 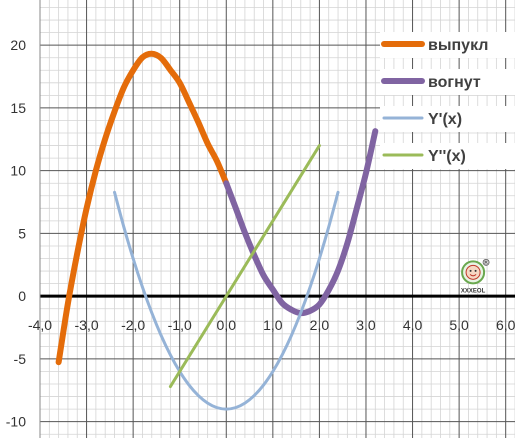 I want to click on legend: выпукл вогнут Y'(x) Y''(x), so click(x=447, y=100).